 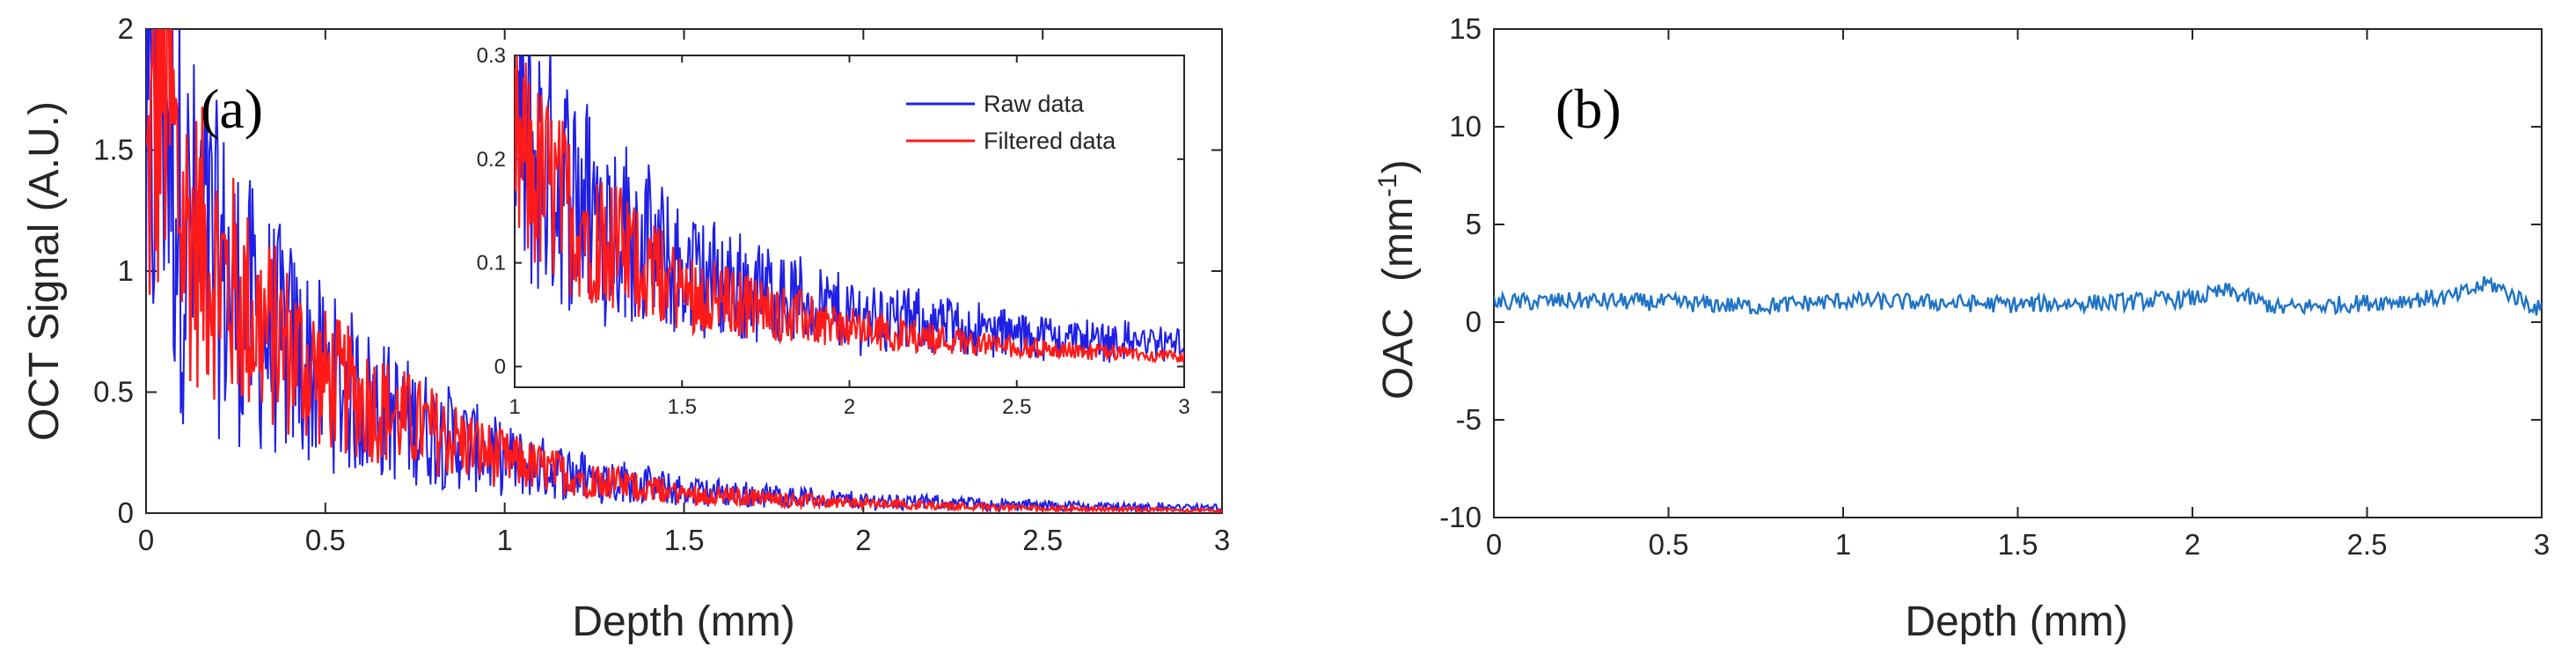 What do you see at coordinates (1034, 104) in the screenshot?
I see `legend-raw-label: Raw data` at bounding box center [1034, 104].